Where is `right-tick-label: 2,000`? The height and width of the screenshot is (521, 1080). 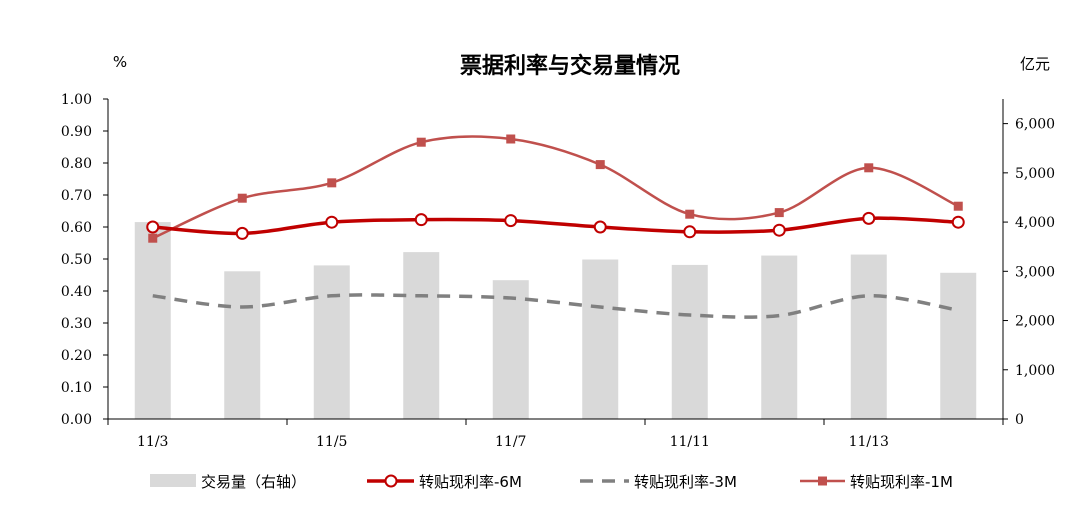
right-tick-label: 2,000 is located at coordinates (1035, 322).